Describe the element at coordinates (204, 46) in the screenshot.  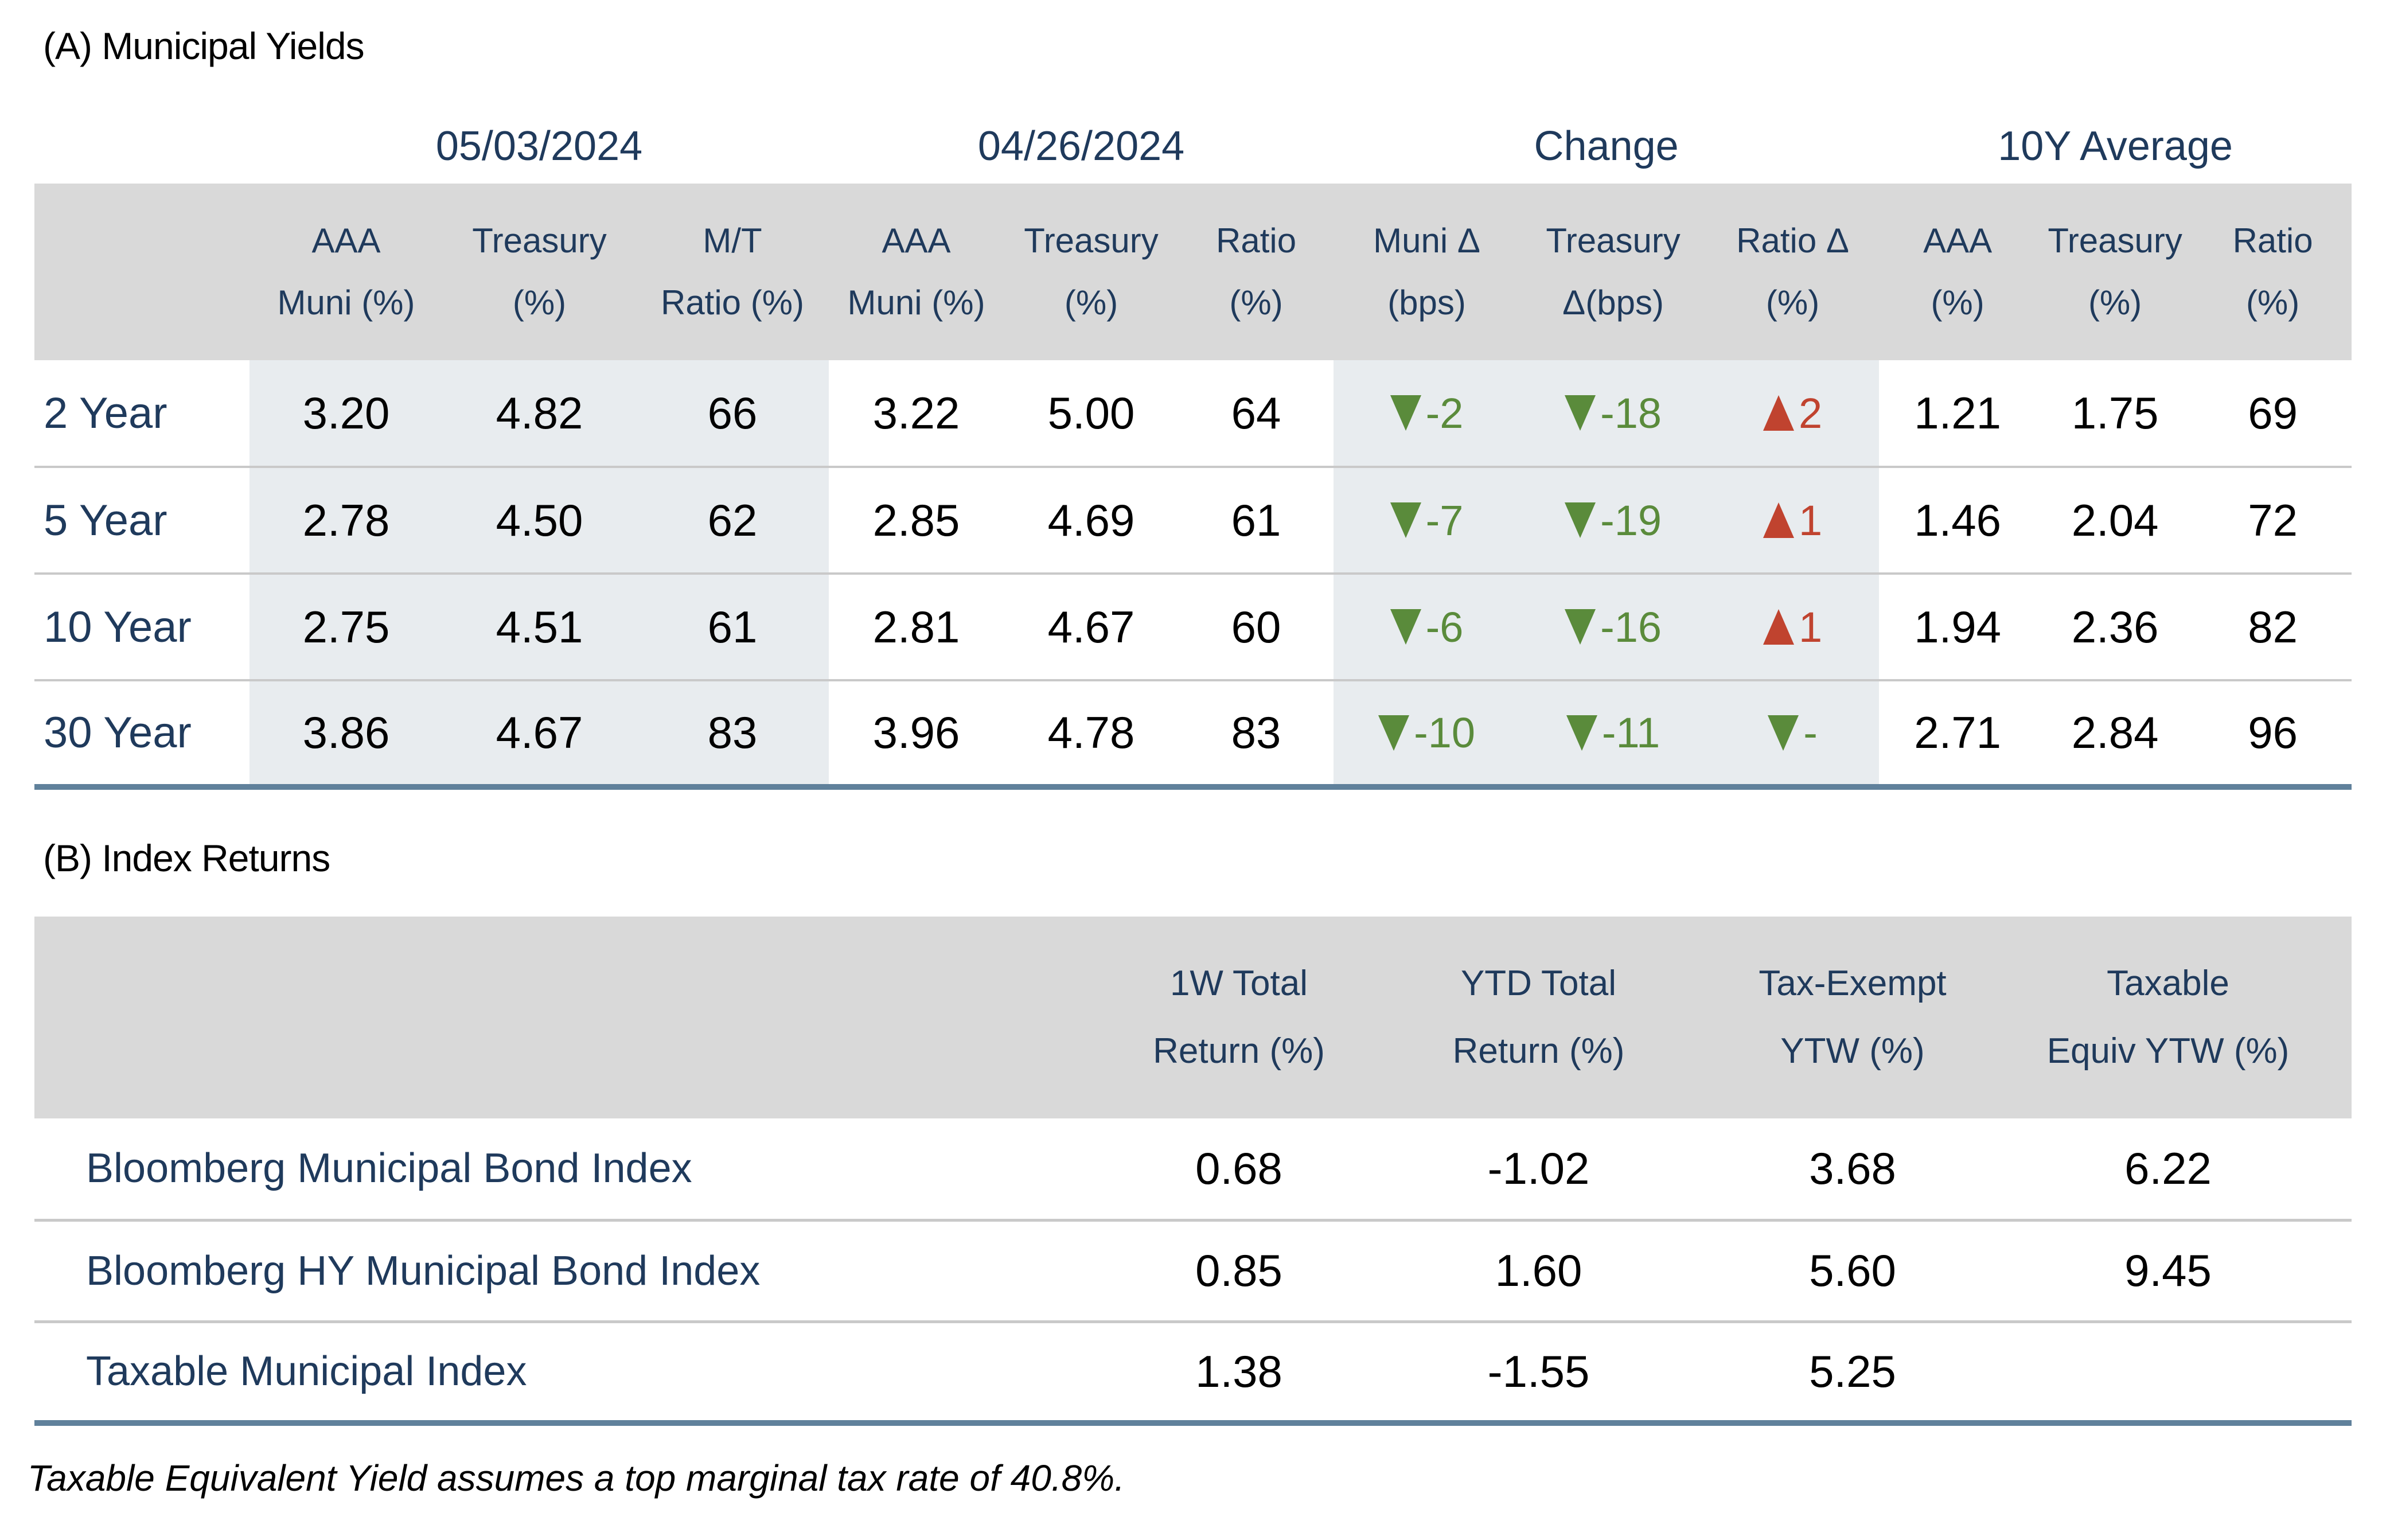
I see `section-a-title: (A) Municipal Yields` at that location.